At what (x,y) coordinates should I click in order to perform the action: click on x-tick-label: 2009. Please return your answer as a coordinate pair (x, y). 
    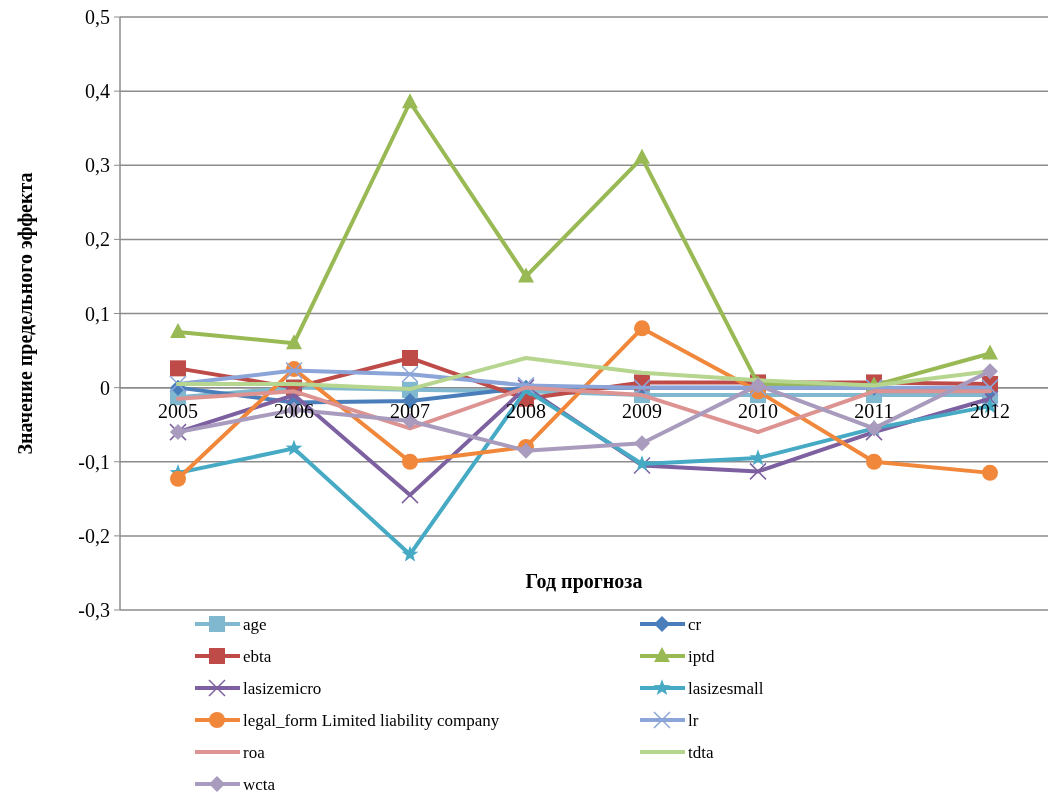
    Looking at the image, I should click on (642, 410).